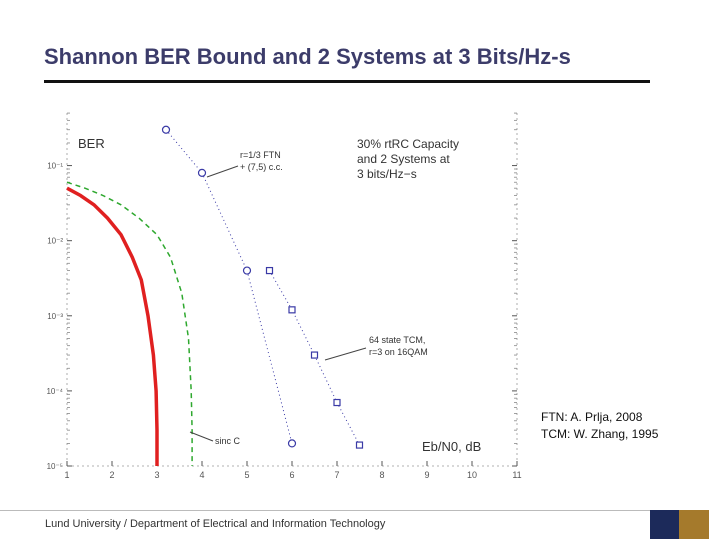 This screenshot has width=709, height=539. Describe the element at coordinates (54, 391) in the screenshot. I see `y-tick-label: 10⁻⁴` at that location.